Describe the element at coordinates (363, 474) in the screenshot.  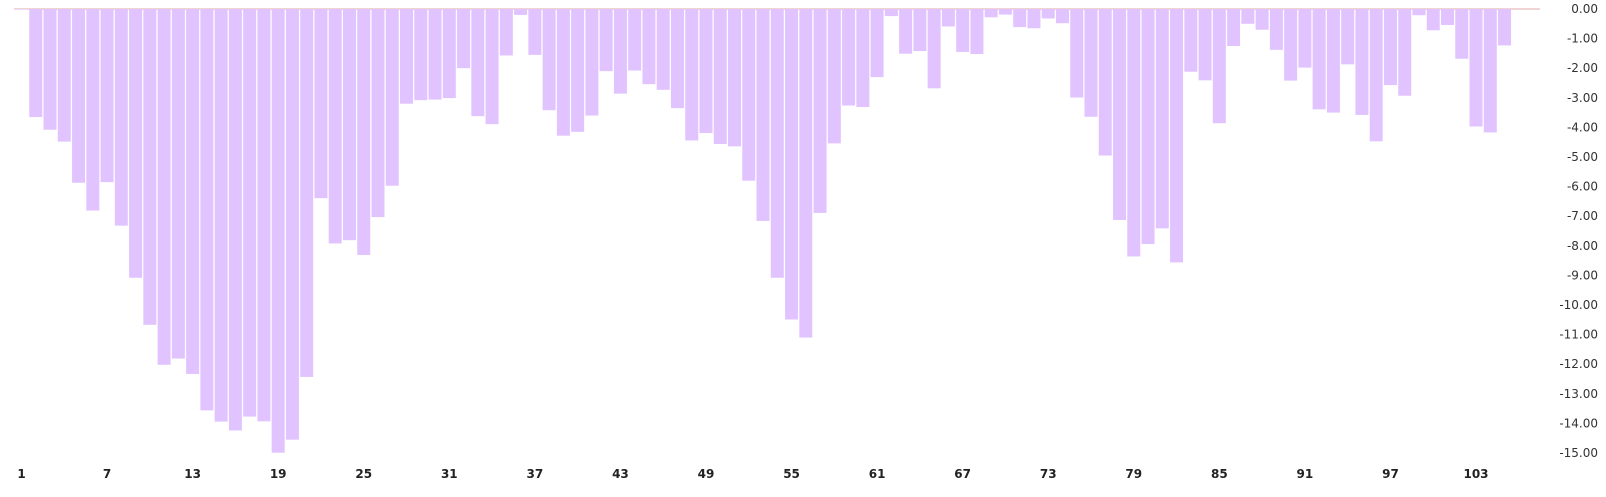
I see `x-tick-label: 25` at that location.